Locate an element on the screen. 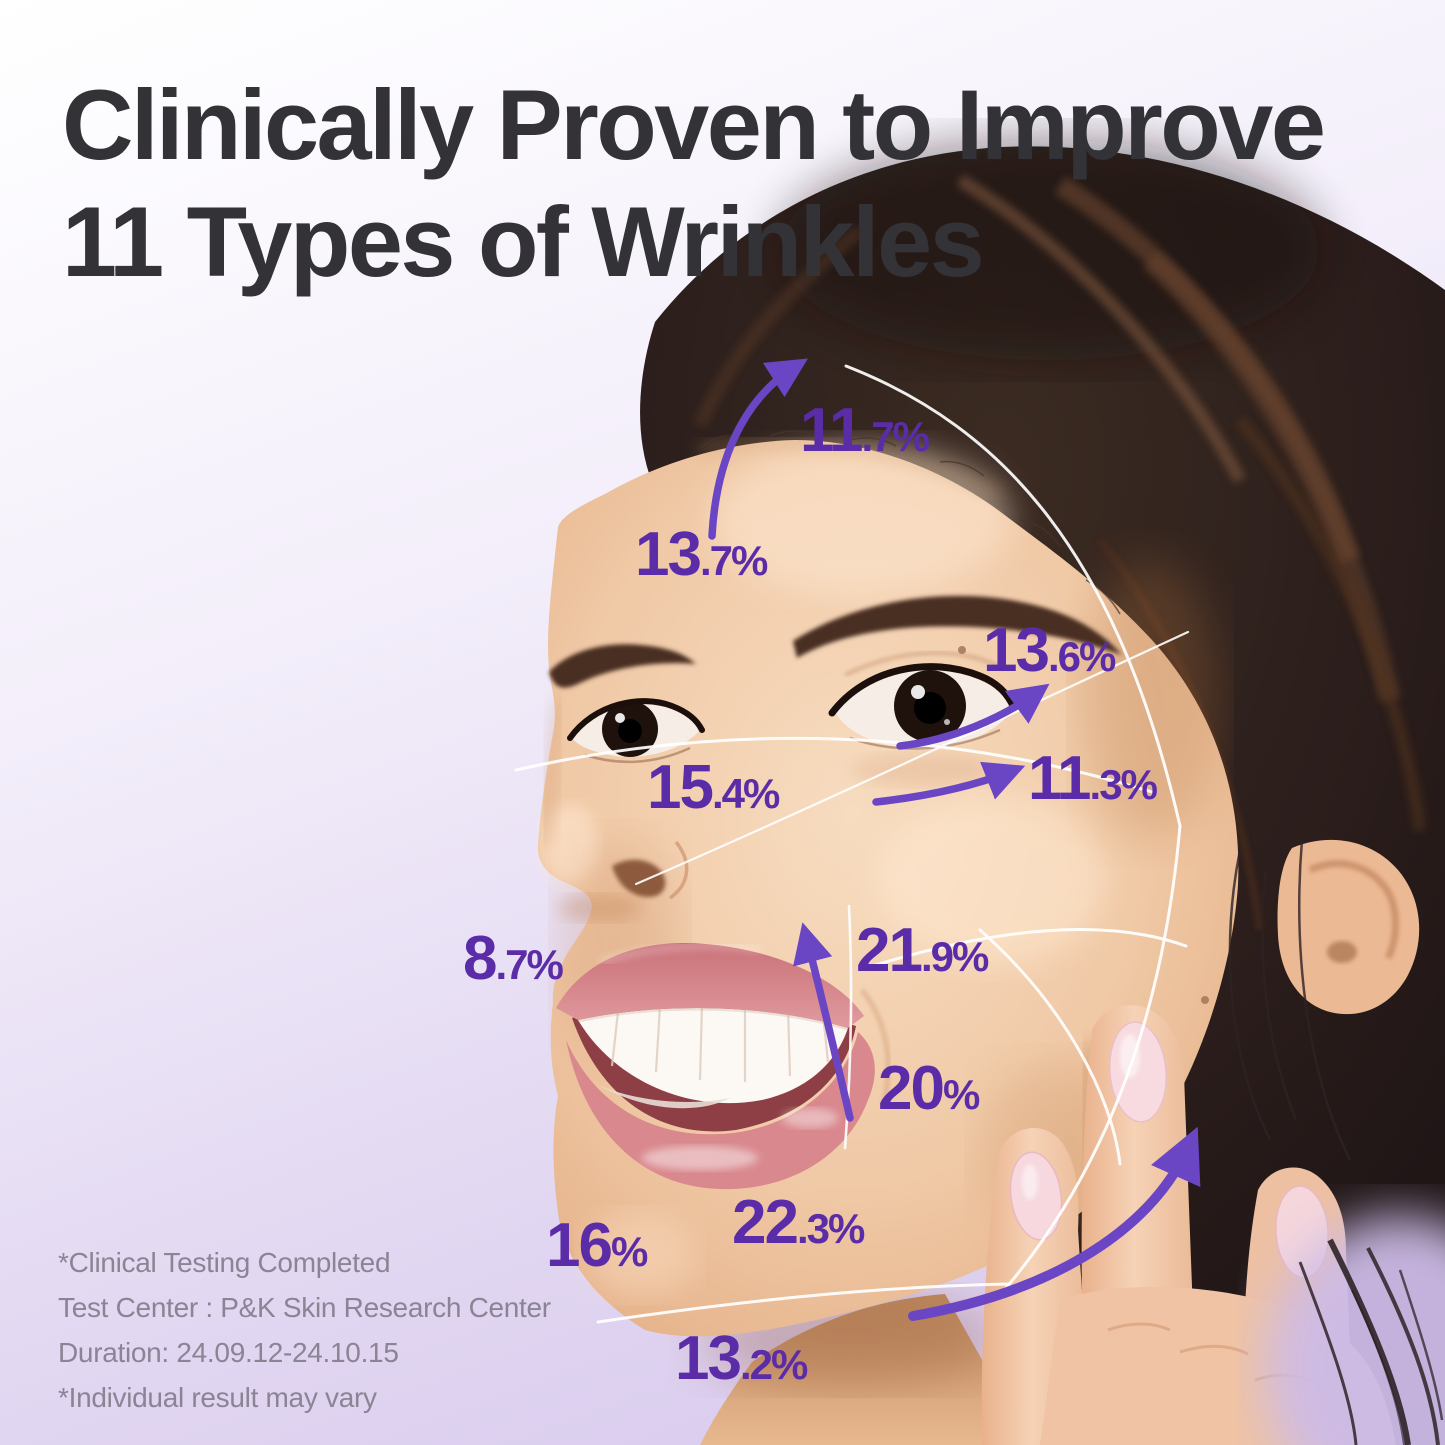 Image resolution: width=1445 pixels, height=1445 pixels. improvement-label-chin: 16% is located at coordinates (597, 1245).